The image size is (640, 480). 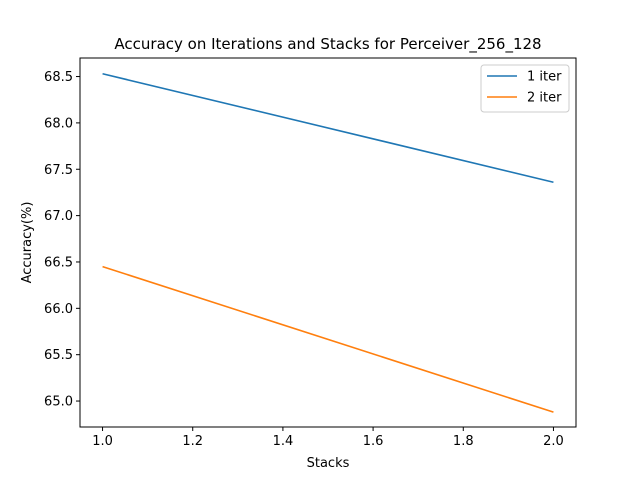 I want to click on y-tick-label: 66.5, so click(x=58, y=262).